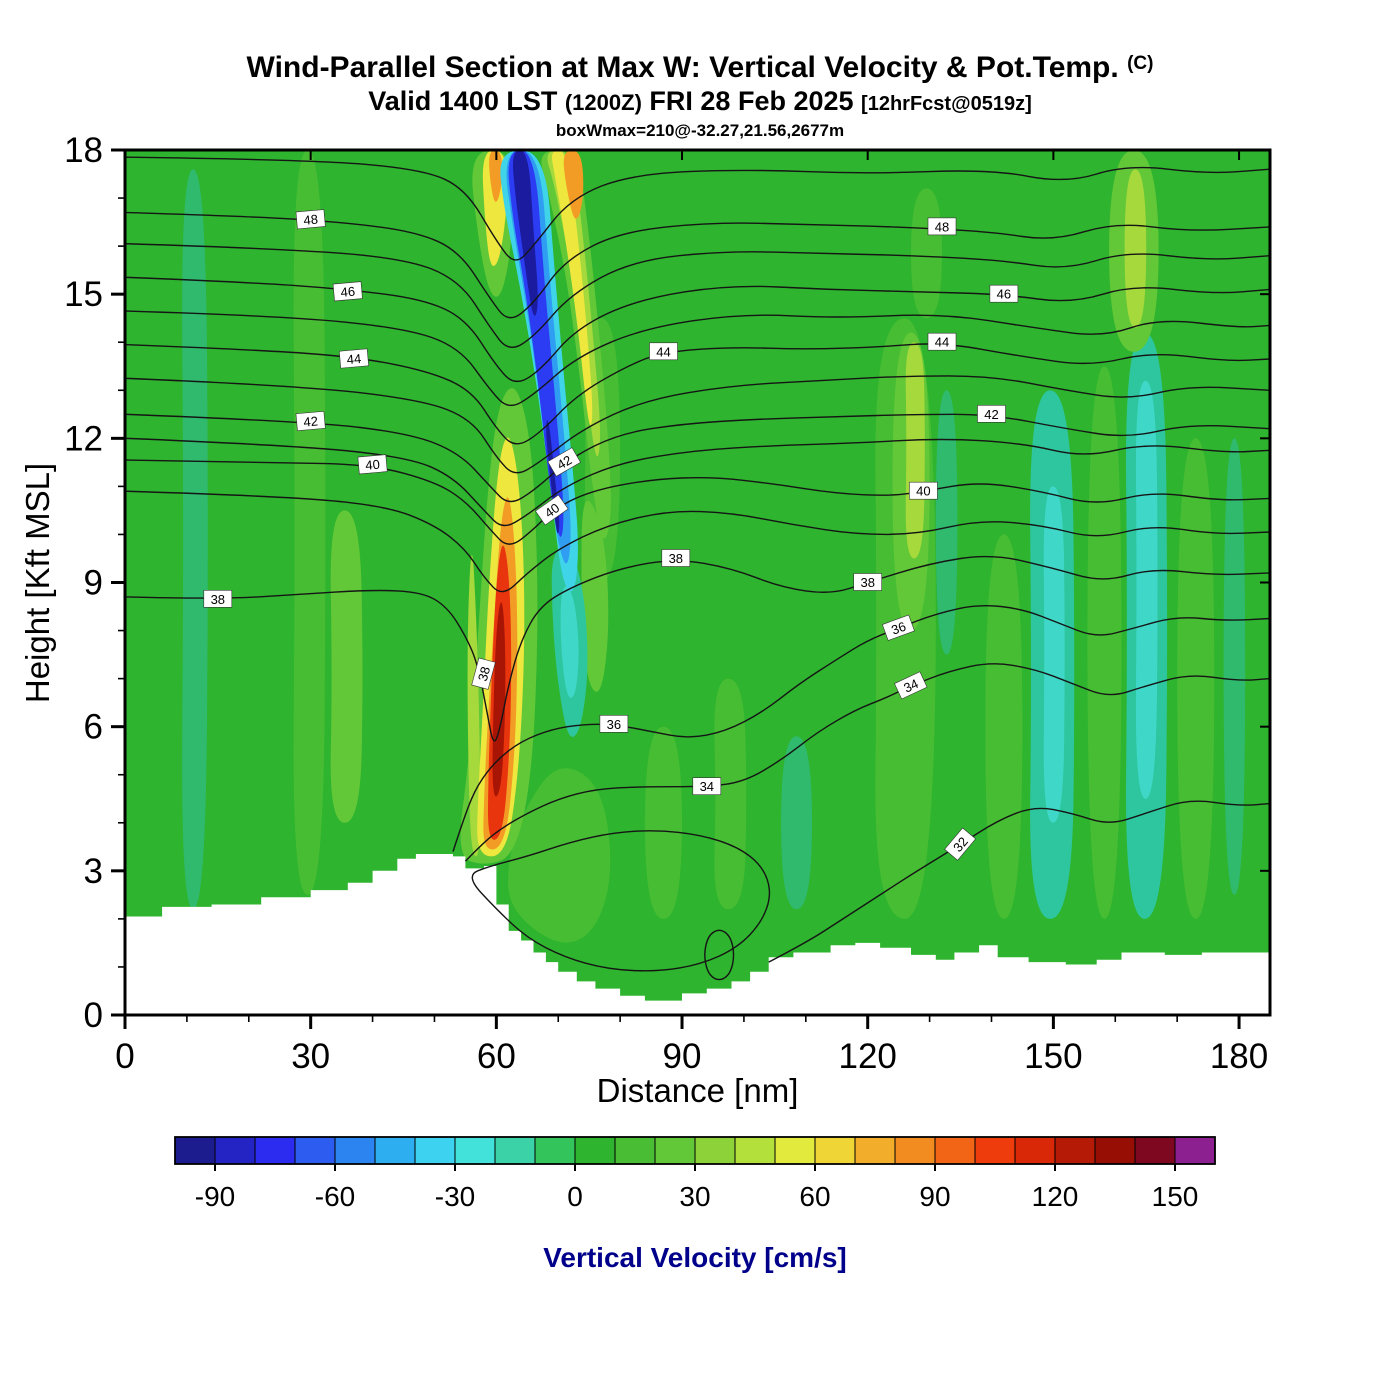 This screenshot has width=1400, height=1400. Describe the element at coordinates (353, 358) in the screenshot. I see `isentrope-label: 44` at that location.